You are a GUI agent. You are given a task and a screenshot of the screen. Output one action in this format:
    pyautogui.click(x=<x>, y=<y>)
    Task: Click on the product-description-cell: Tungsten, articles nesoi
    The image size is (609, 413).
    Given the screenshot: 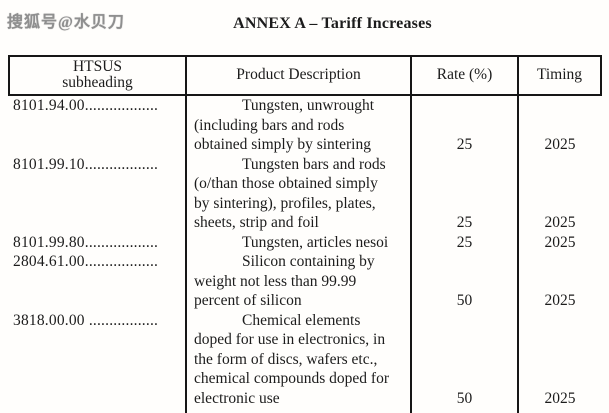 What is the action you would take?
    pyautogui.click(x=298, y=242)
    